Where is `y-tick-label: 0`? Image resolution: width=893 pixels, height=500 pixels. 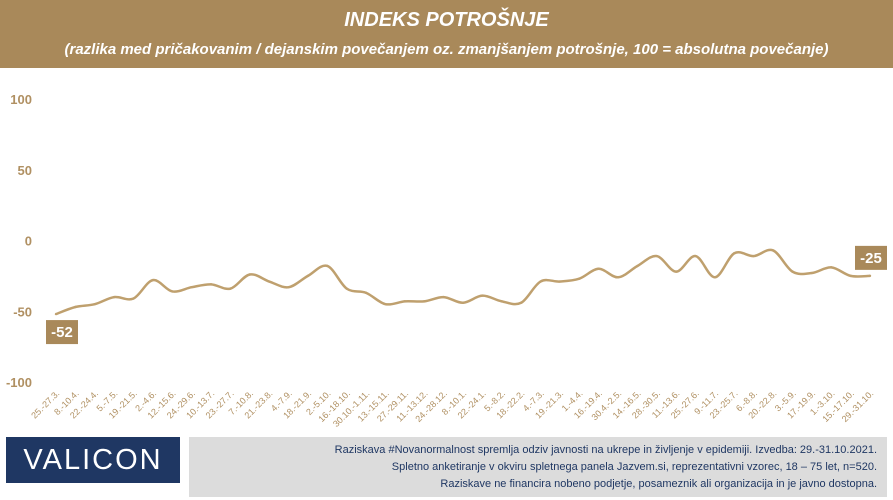
y-tick-label: 0 is located at coordinates (28, 241).